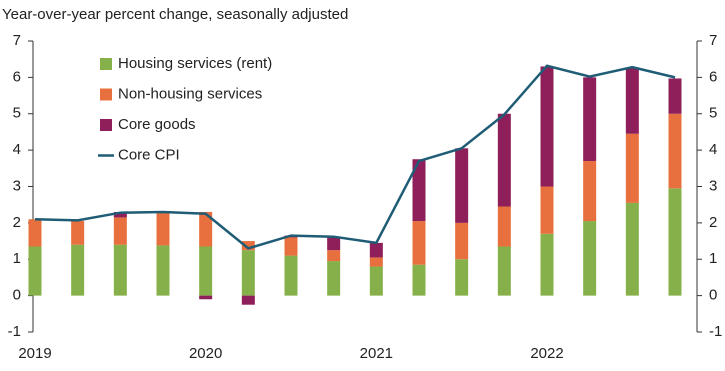  What do you see at coordinates (17, 185) in the screenshot?
I see `y-tick-label: 3` at bounding box center [17, 185].